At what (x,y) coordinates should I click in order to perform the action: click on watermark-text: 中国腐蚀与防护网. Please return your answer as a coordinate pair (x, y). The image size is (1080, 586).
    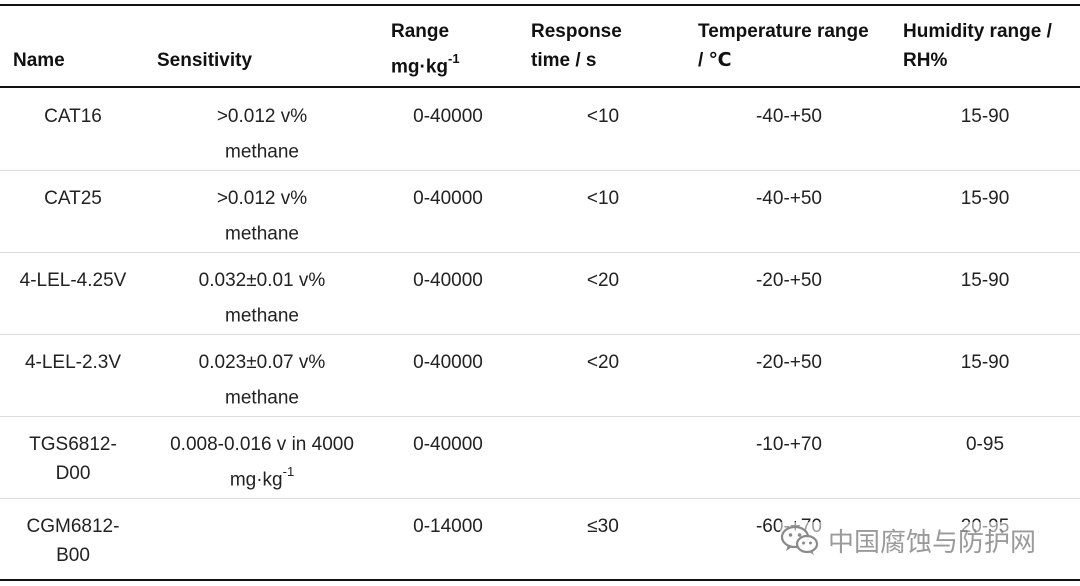
    Looking at the image, I should click on (932, 542).